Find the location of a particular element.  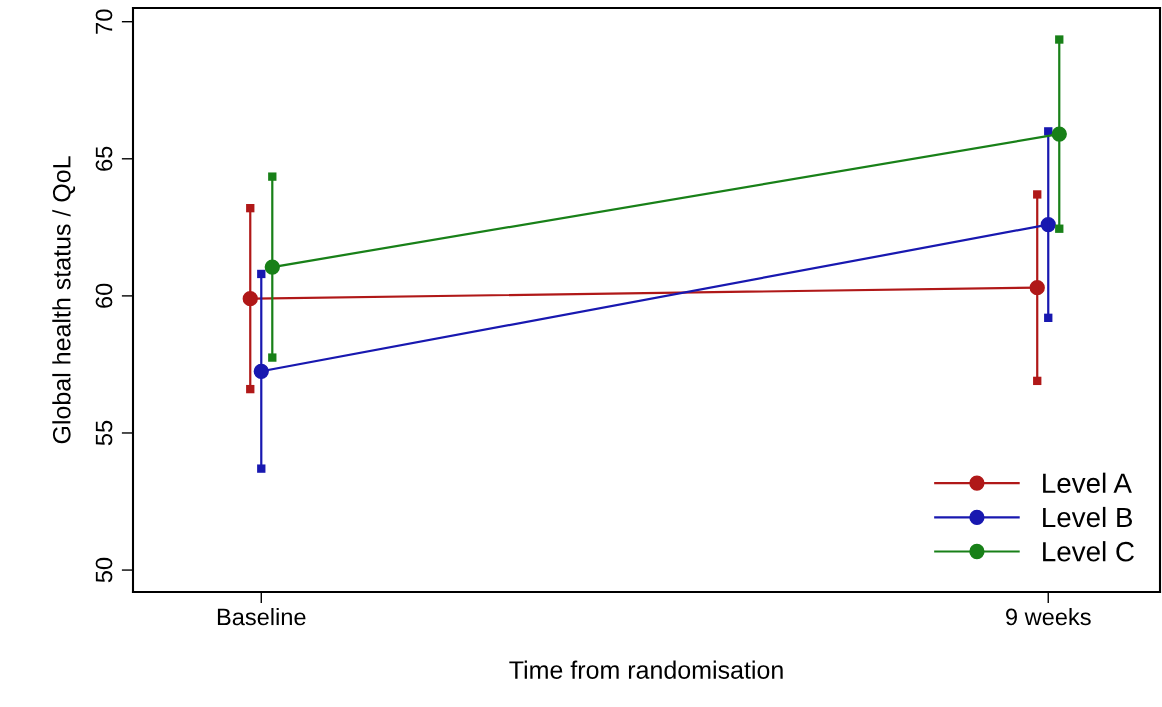

y-tick-label: 55 is located at coordinates (104, 433).